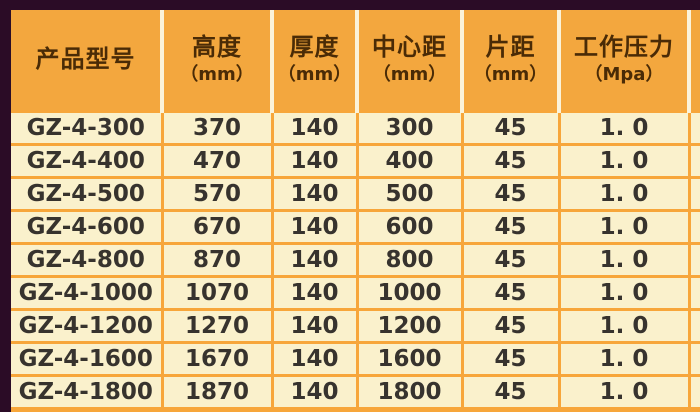 This screenshot has width=700, height=412. I want to click on cell-center-distance: 800, so click(408, 259).